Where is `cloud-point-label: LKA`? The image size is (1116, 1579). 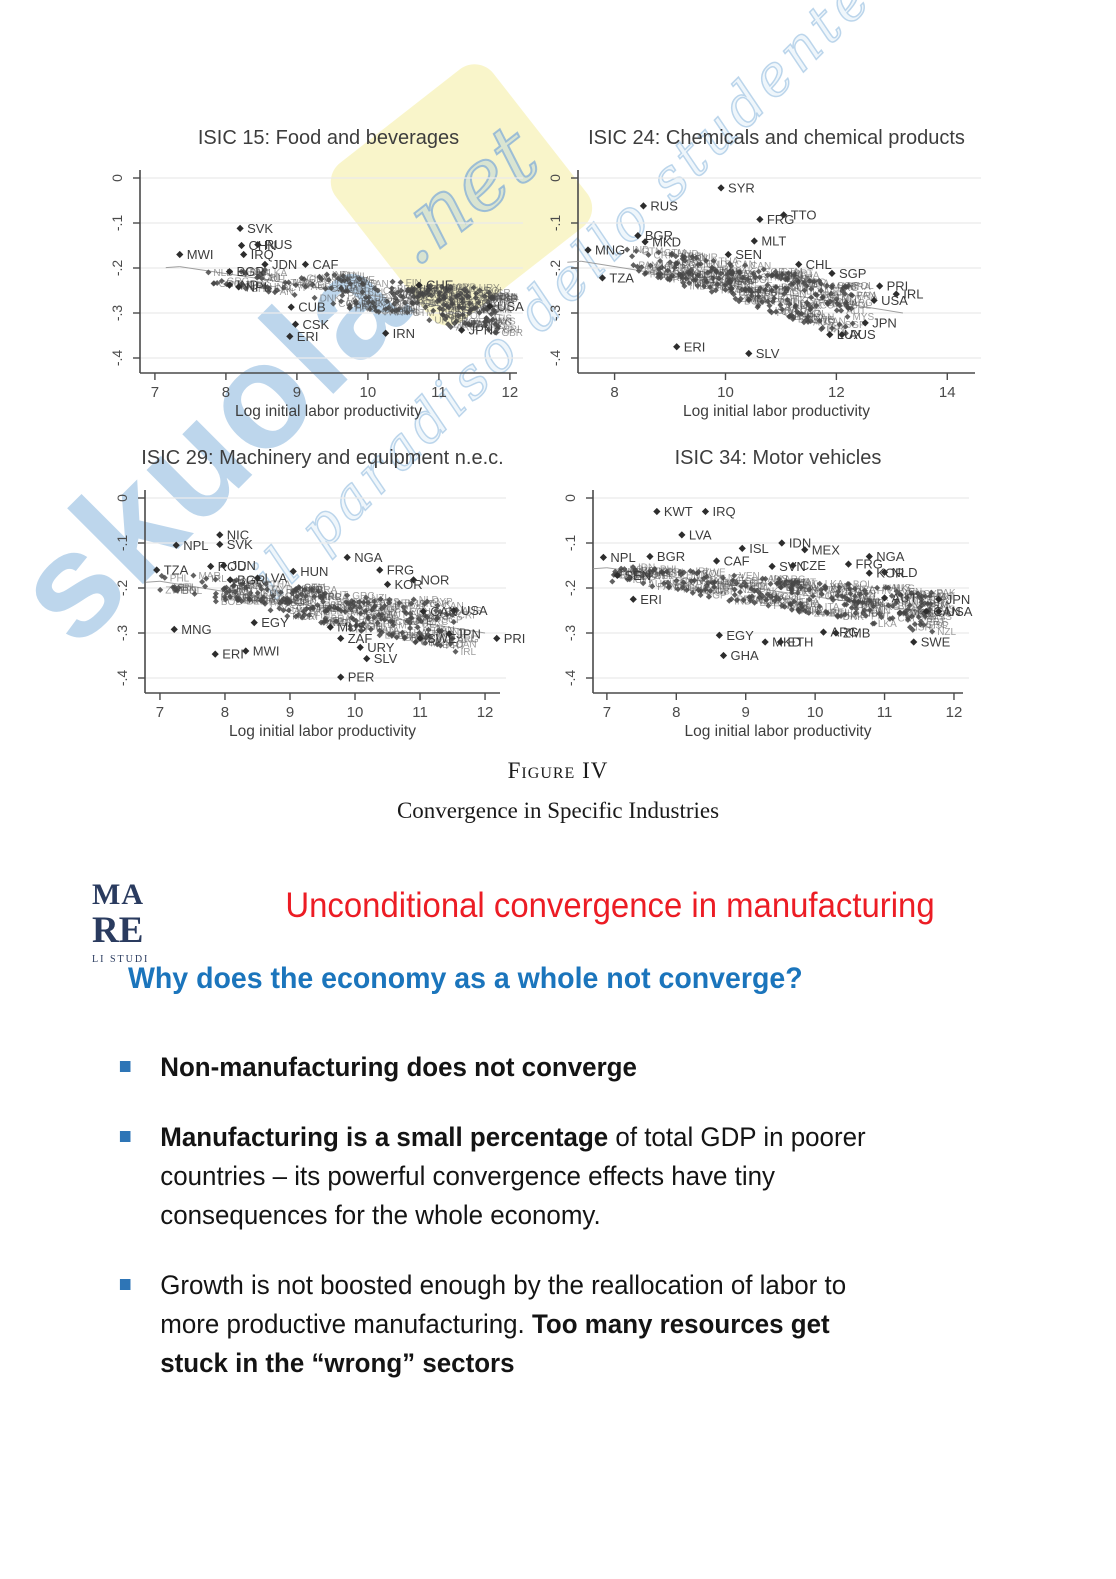
cloud-point-label: LKA is located at coordinates (277, 273).